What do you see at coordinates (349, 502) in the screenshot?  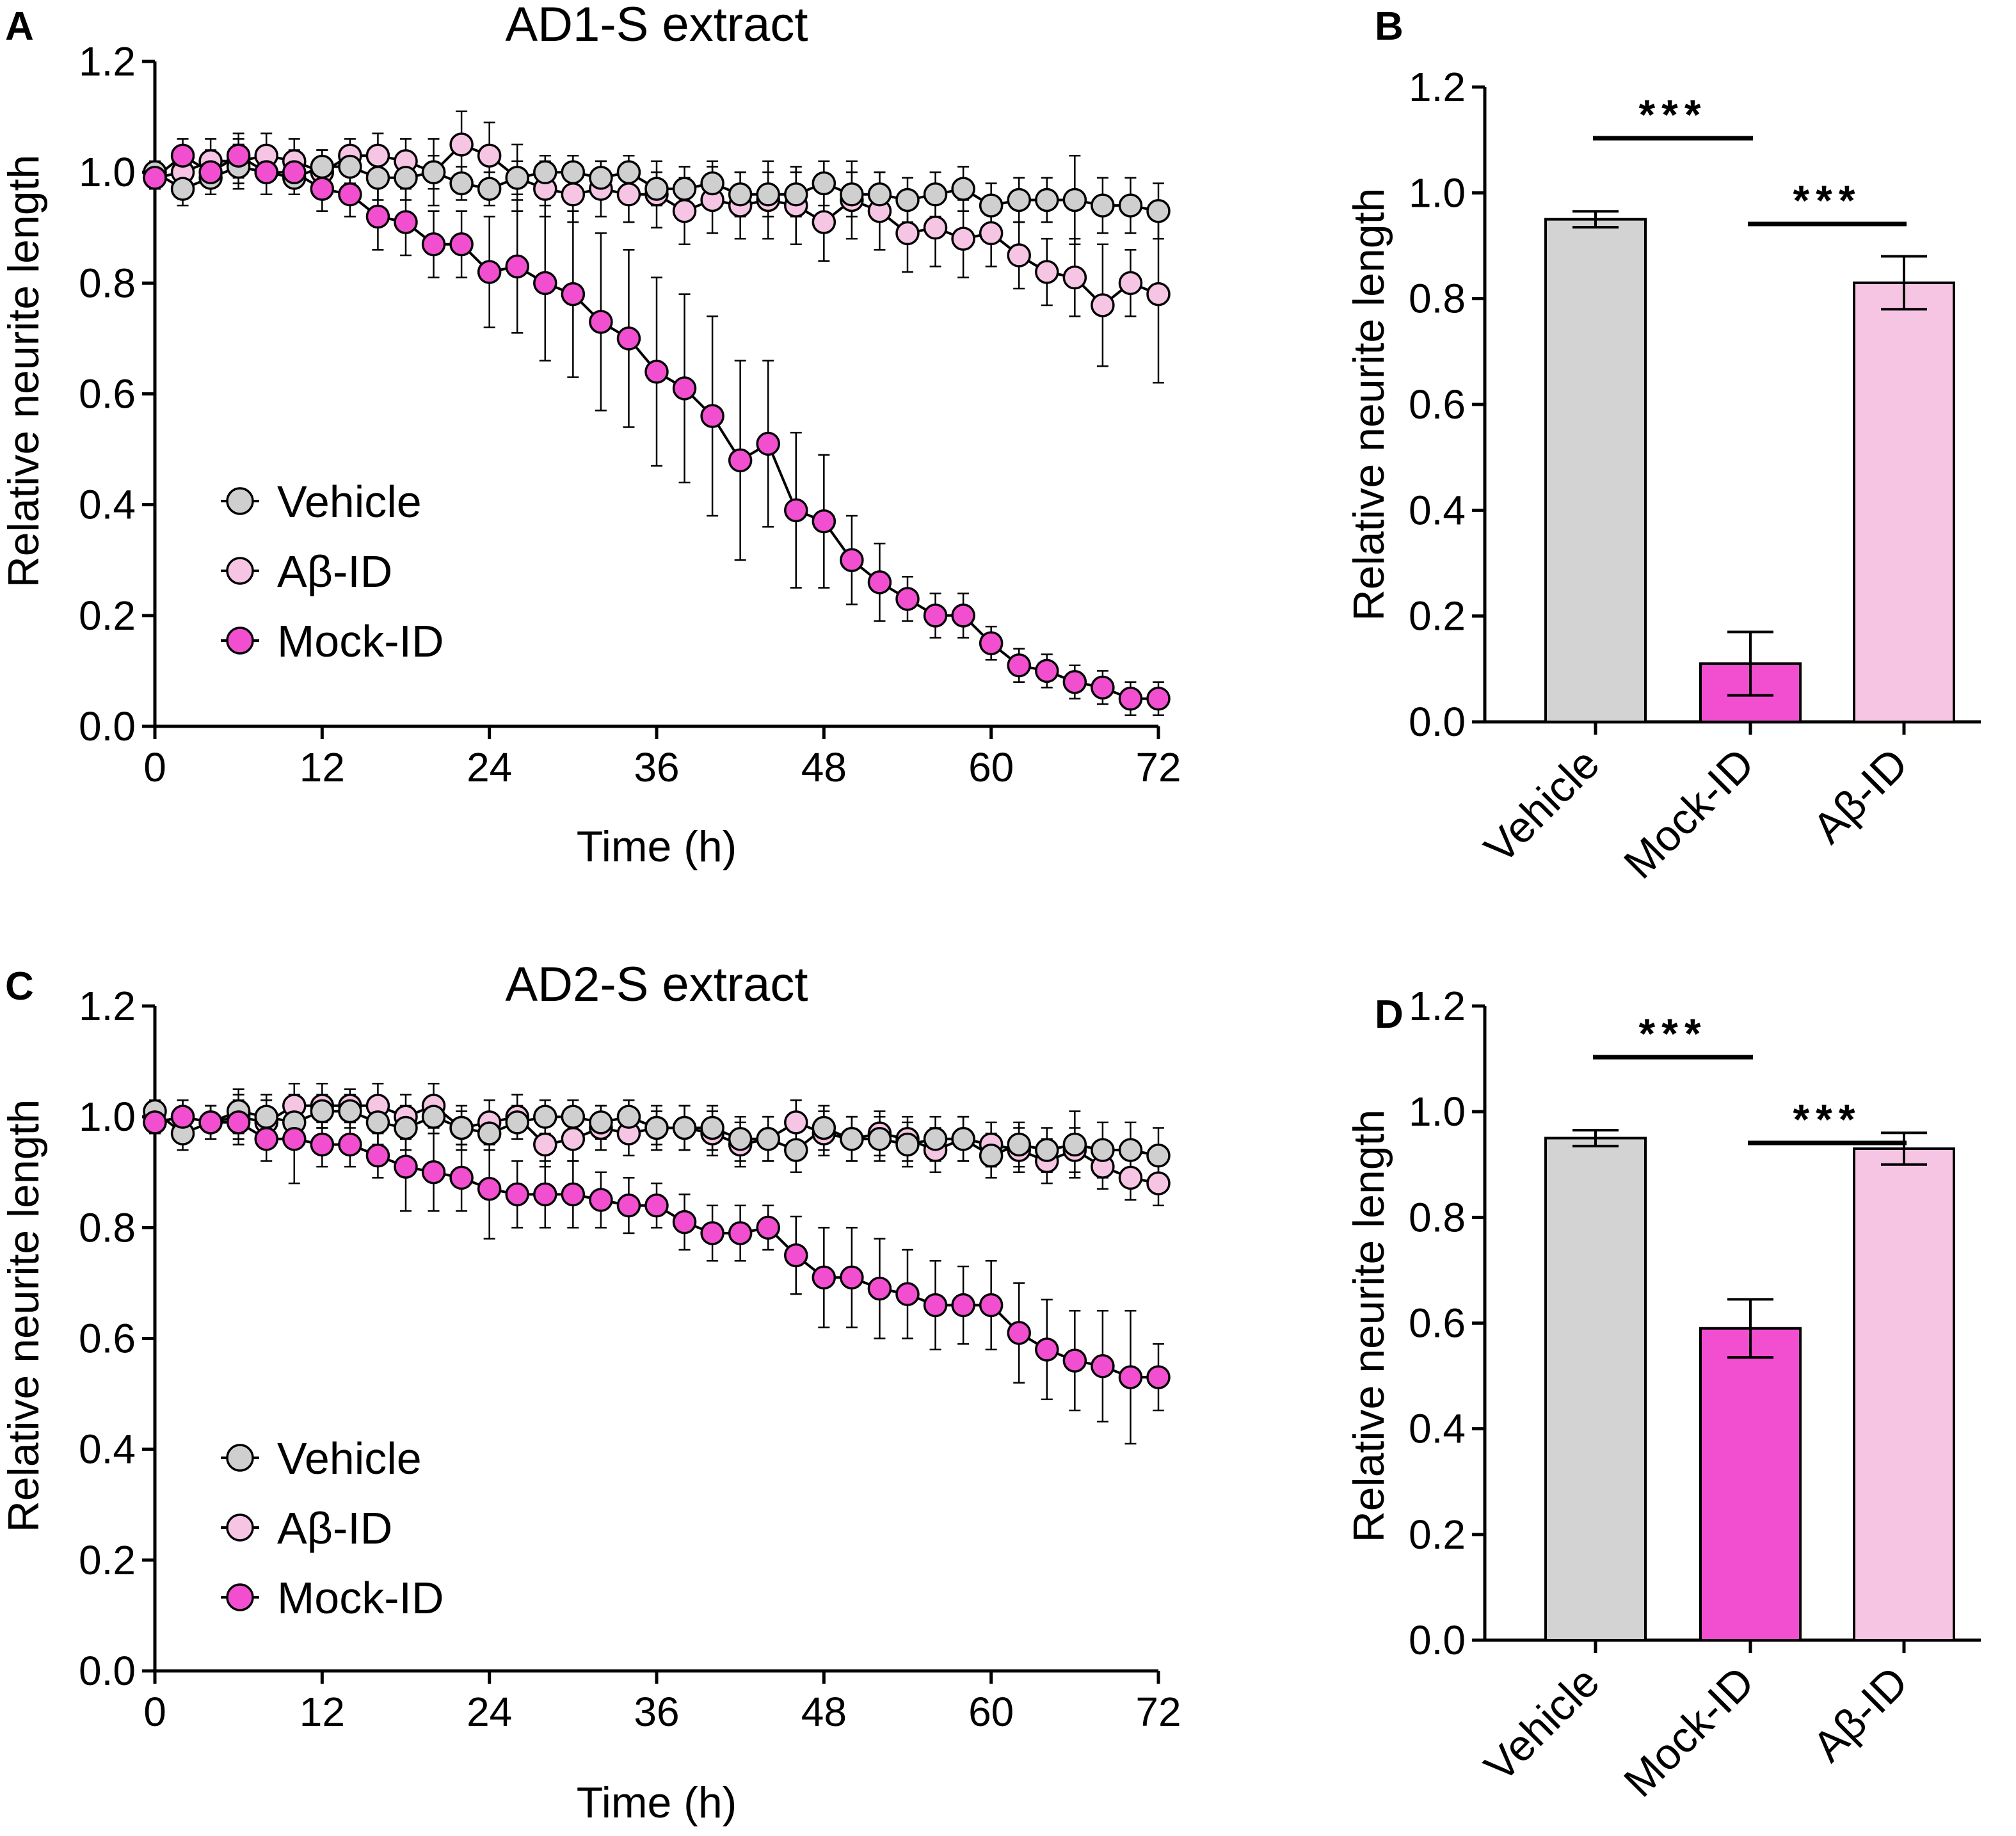 I see `legend-label-vehicle: Vehicle` at bounding box center [349, 502].